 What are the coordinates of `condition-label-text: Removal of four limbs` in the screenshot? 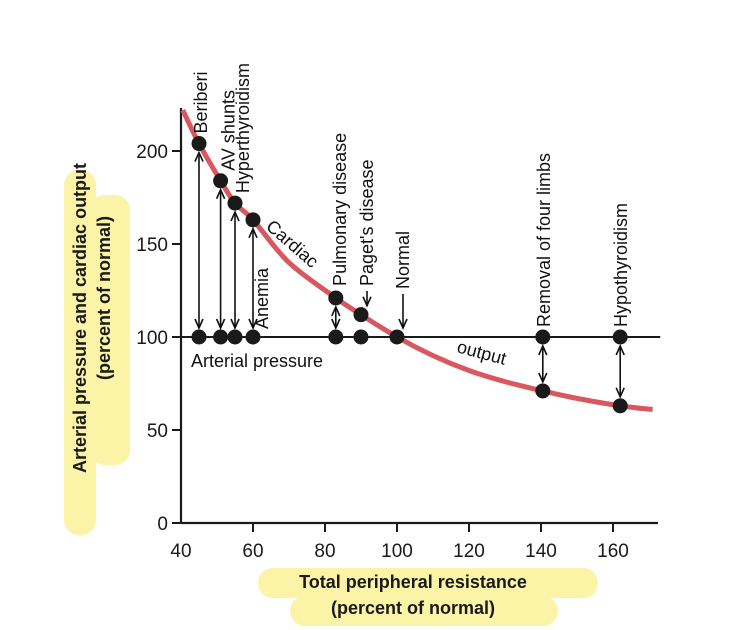 It's located at (544, 240).